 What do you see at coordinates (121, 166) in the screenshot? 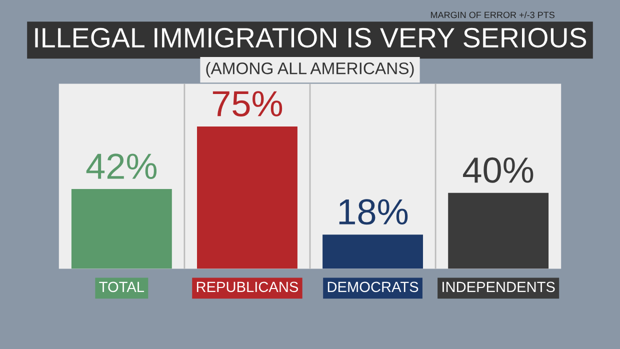
I see `data-label: 42%` at bounding box center [121, 166].